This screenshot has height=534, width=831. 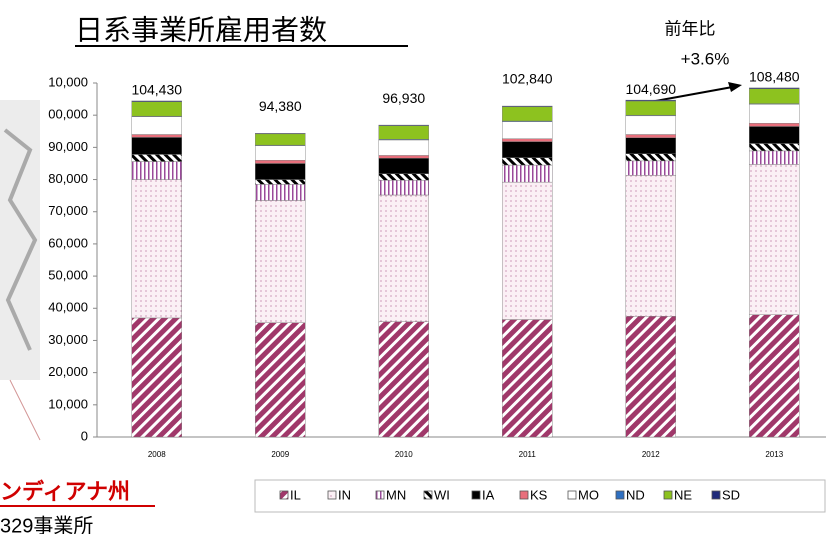 I want to click on x-tick-label: 2012, so click(x=651, y=454).